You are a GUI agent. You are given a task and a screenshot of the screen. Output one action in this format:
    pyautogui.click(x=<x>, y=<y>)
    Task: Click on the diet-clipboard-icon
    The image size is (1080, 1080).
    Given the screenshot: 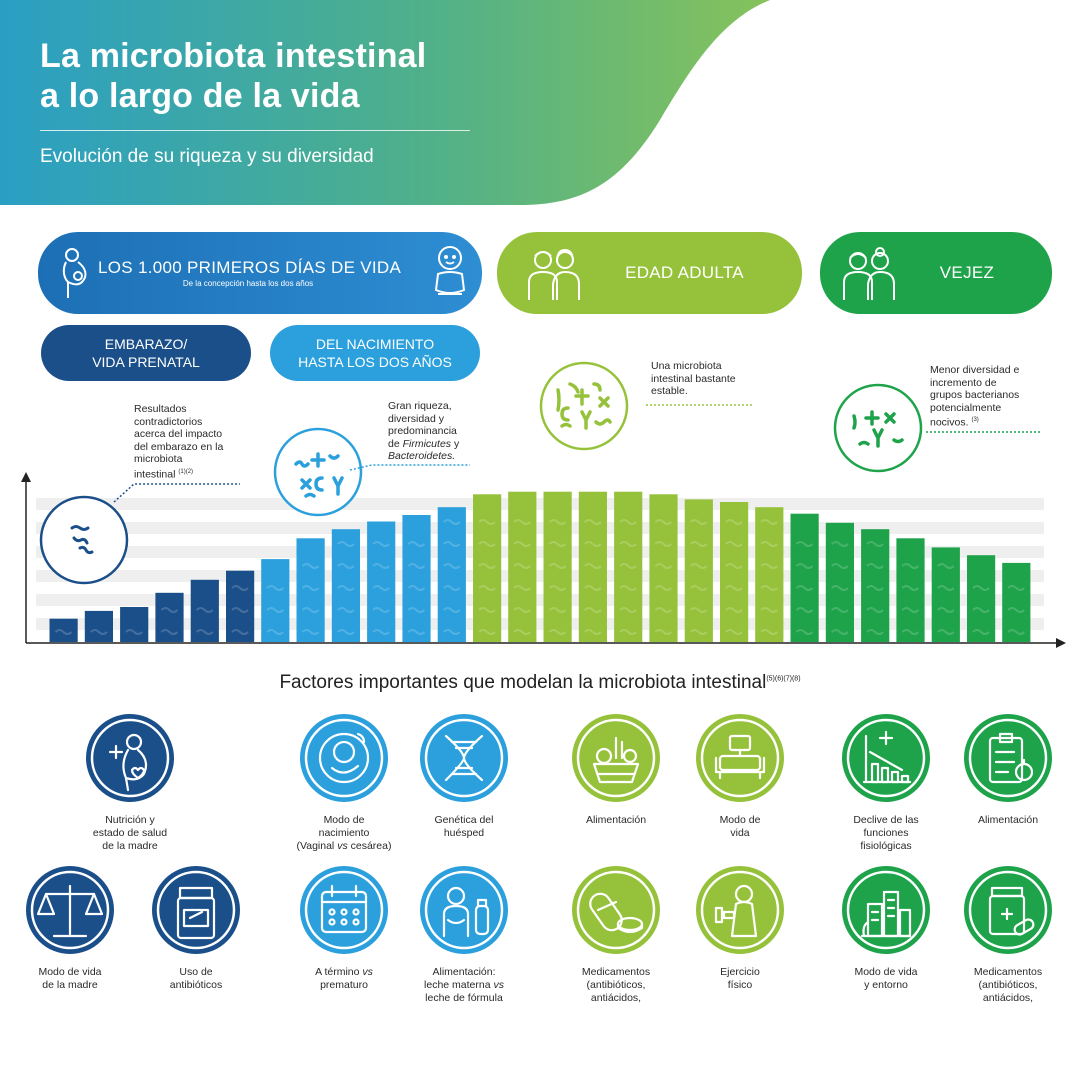 What is the action you would take?
    pyautogui.click(x=1008, y=758)
    